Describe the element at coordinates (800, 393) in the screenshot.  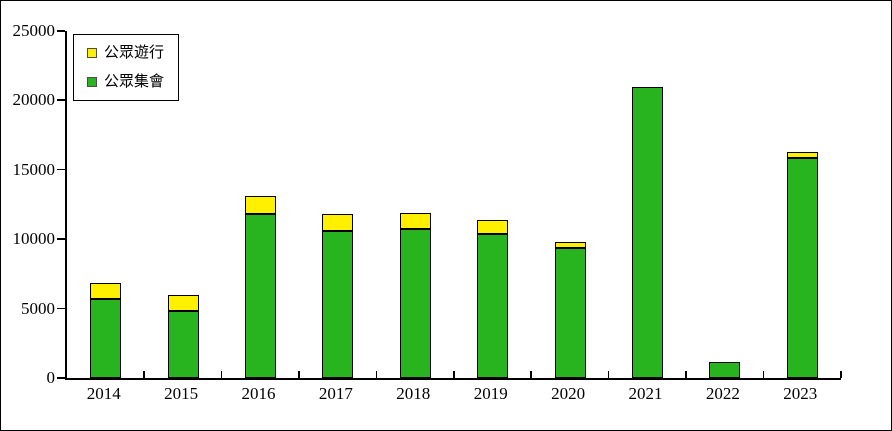
I see `x-axis-label: 2023` at that location.